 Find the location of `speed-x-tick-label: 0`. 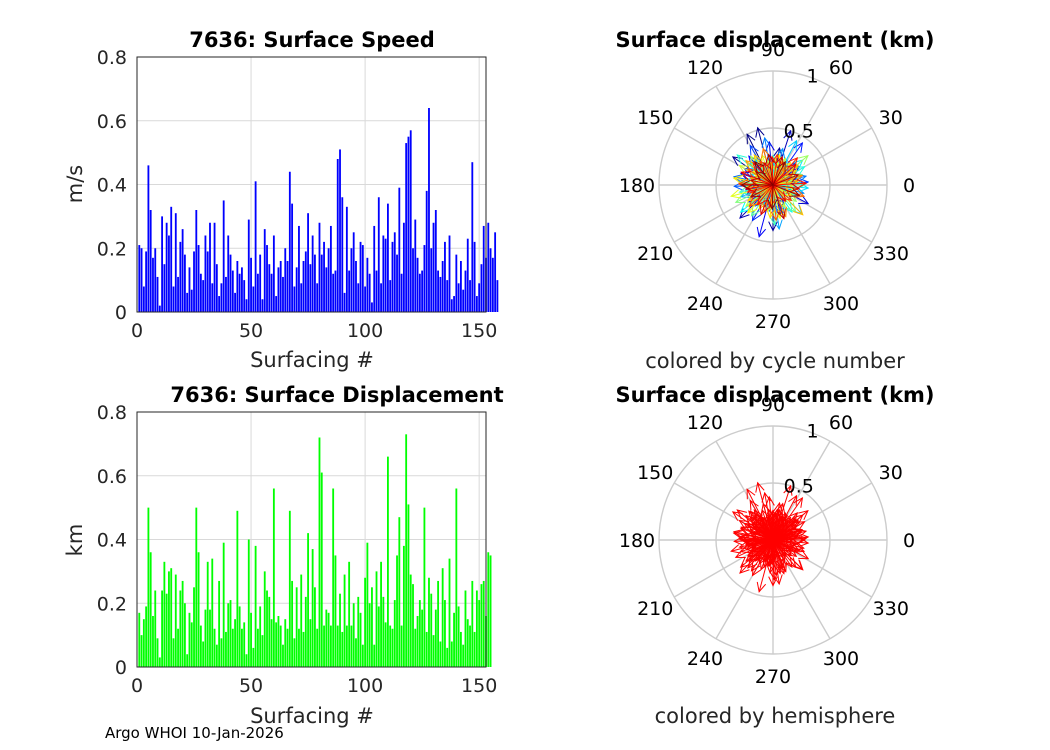

speed-x-tick-label: 0 is located at coordinates (137, 331).